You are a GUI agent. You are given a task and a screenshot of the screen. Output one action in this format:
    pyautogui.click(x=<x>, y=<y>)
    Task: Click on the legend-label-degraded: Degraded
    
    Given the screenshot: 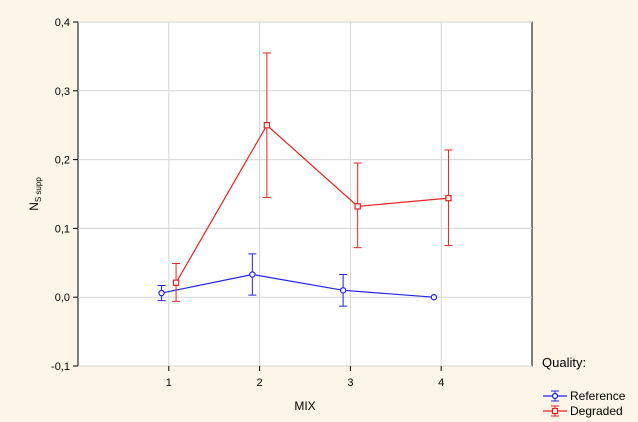 What is the action you would take?
    pyautogui.click(x=596, y=411)
    